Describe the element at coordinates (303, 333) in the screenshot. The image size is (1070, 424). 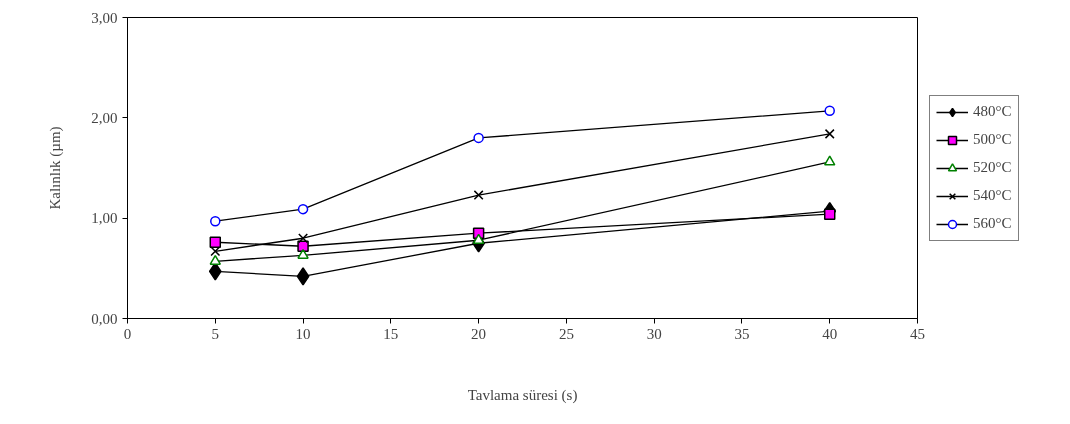
I see `x-tick-label: 10` at that location.